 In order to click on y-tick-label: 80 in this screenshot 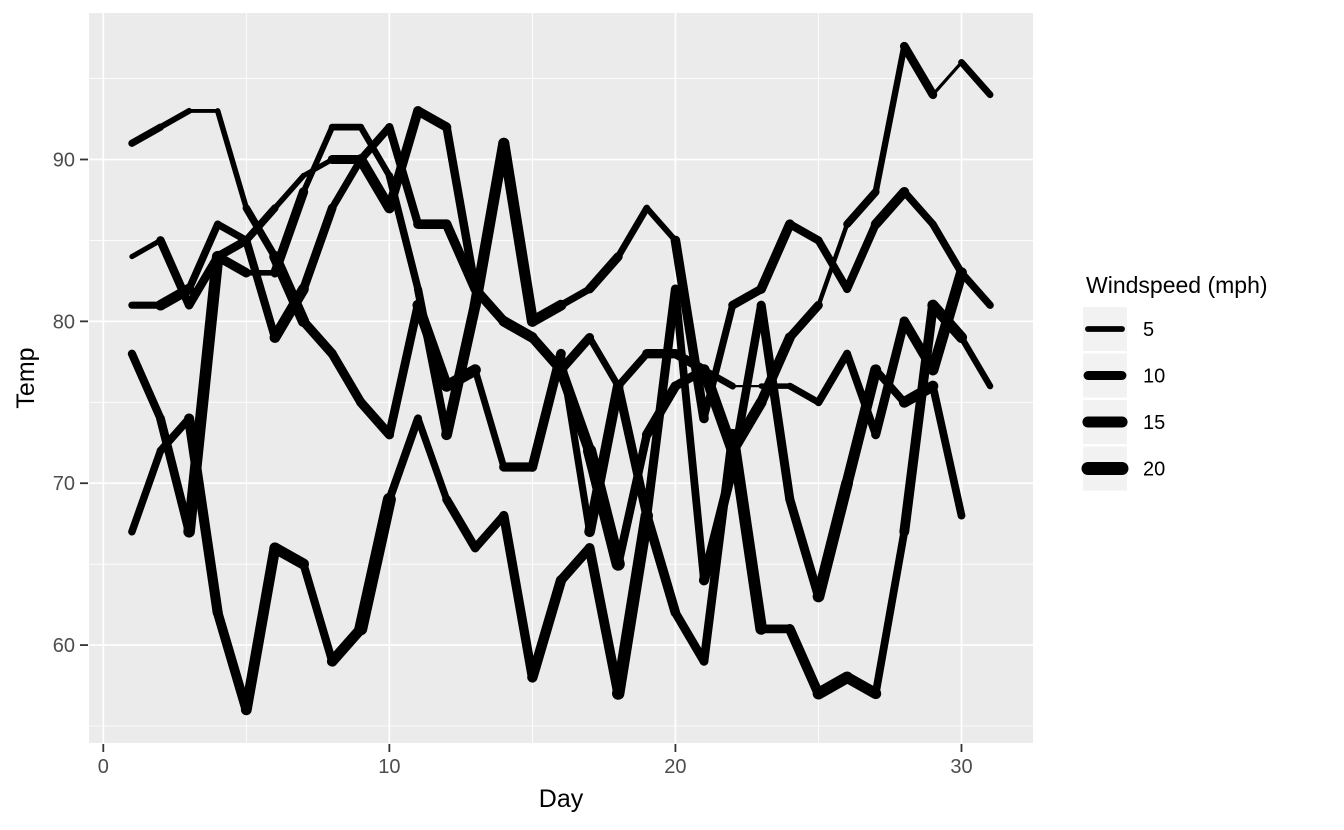, I will do `click(64, 322)`.